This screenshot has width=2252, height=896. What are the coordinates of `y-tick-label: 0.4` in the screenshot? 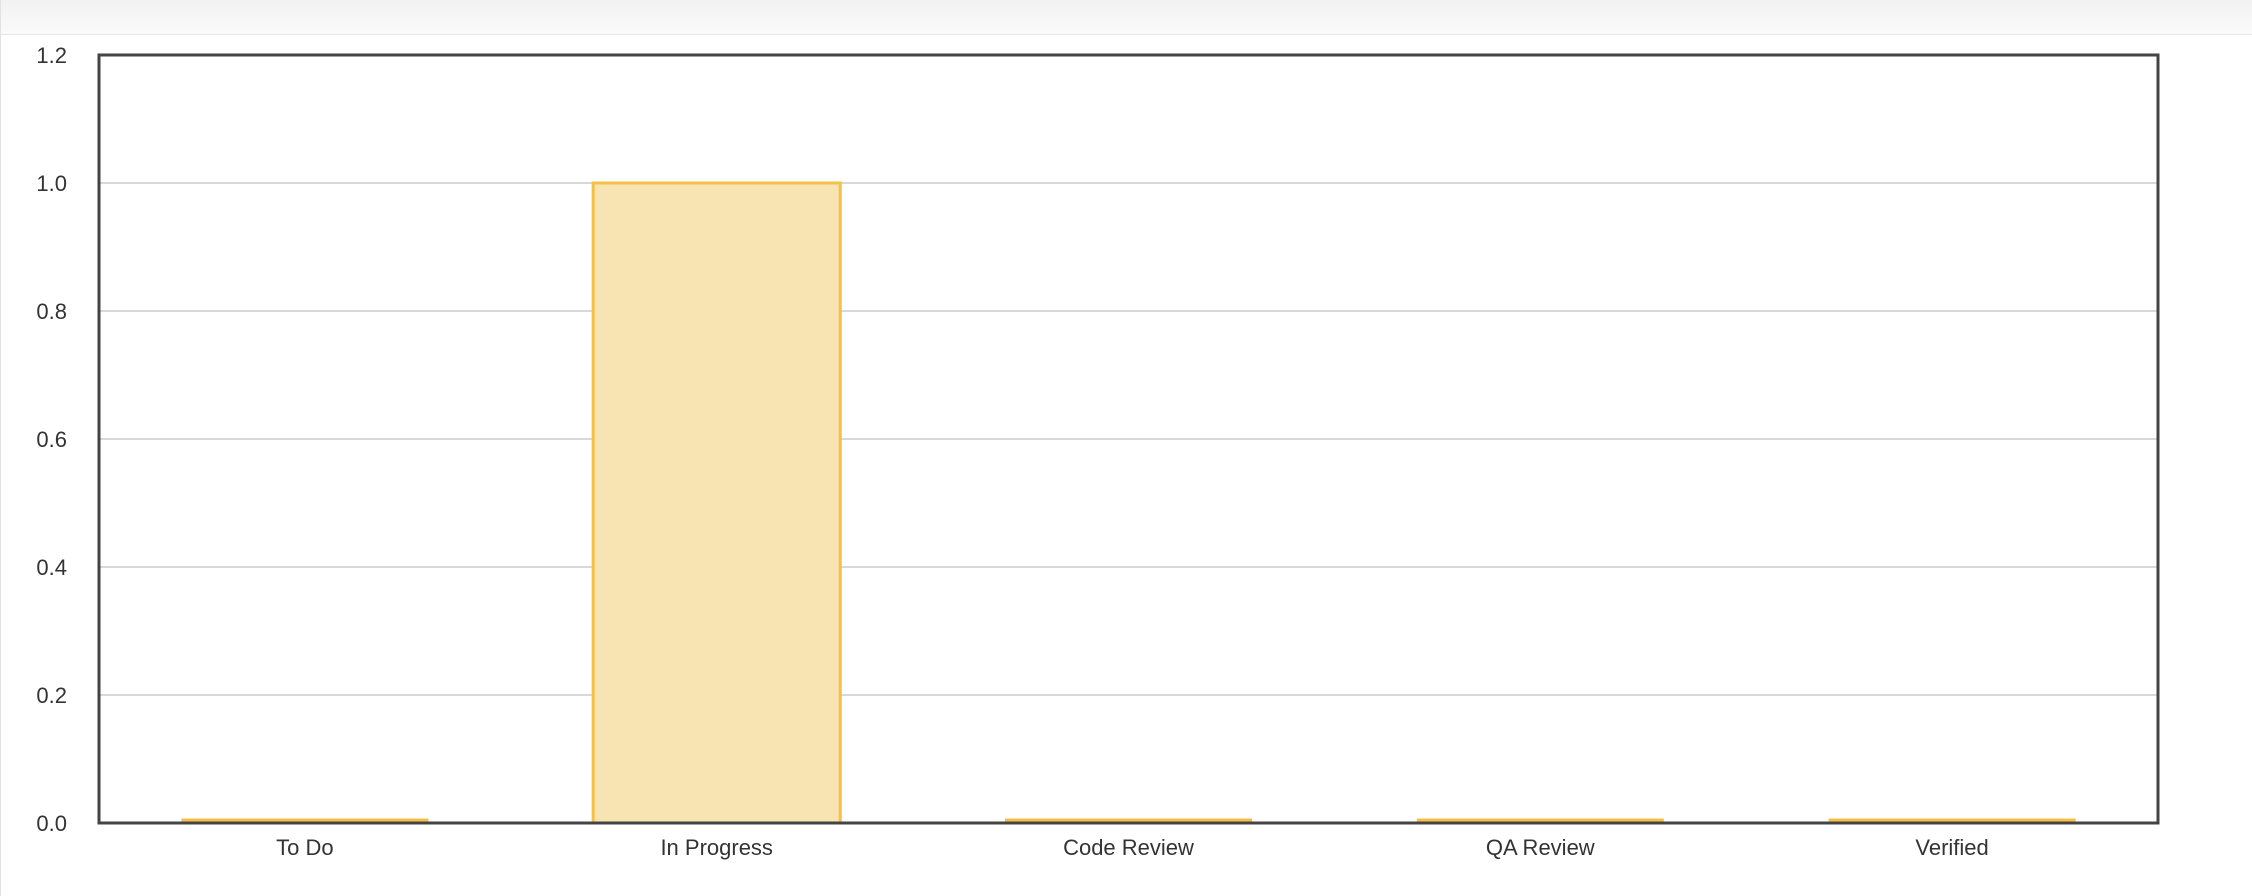 It's located at (51, 567).